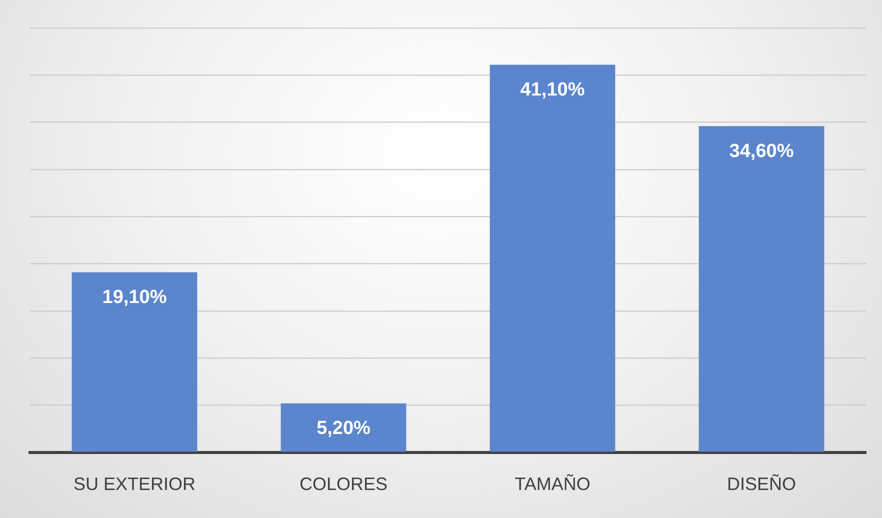 This screenshot has height=518, width=882. I want to click on x-tick-label: COLORES, so click(343, 484).